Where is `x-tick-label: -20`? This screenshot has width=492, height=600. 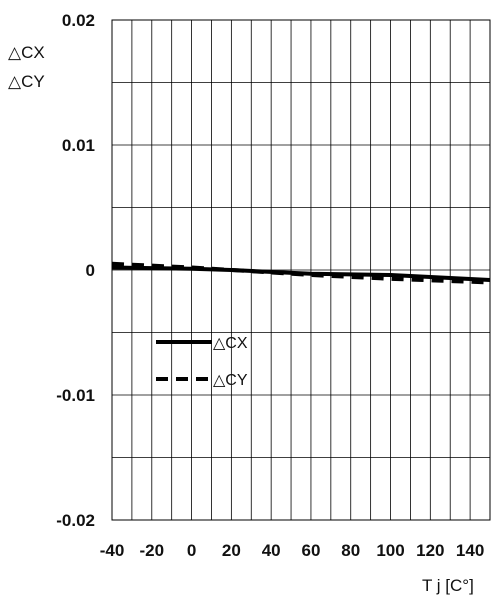 x-tick-label: -20 is located at coordinates (152, 550).